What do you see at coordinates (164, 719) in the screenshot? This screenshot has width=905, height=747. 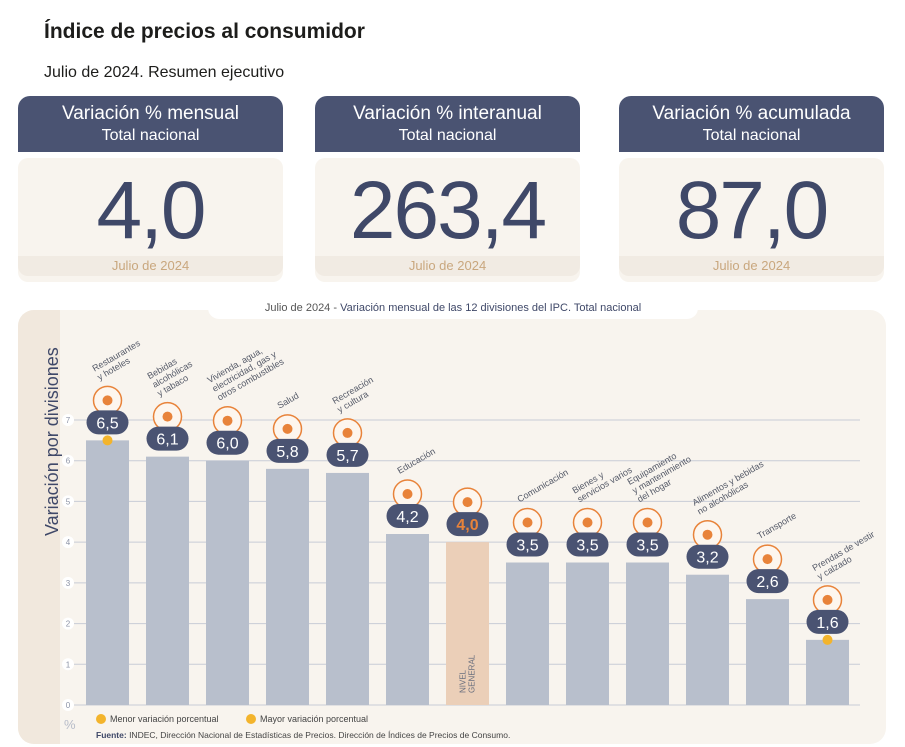 I see `legend-min-label: Menor variación porcentual` at bounding box center [164, 719].